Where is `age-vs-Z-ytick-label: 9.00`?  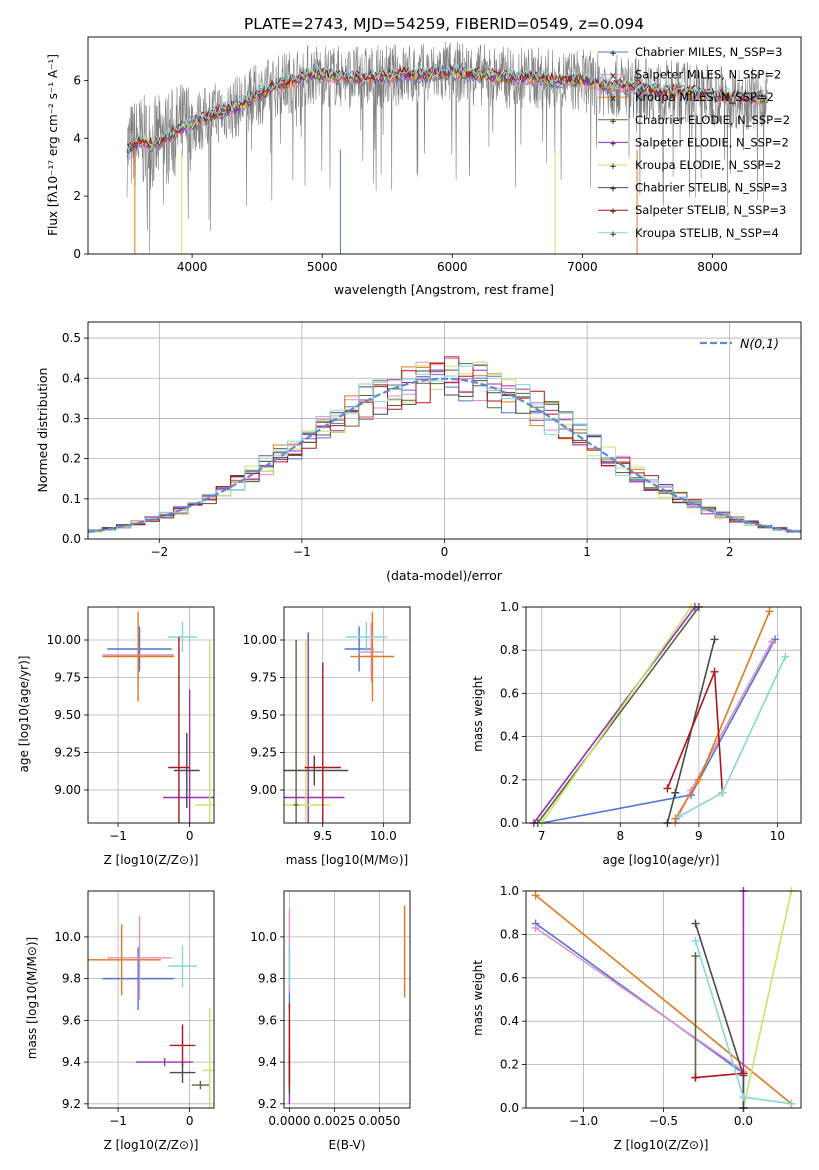 age-vs-Z-ytick-label: 9.00 is located at coordinates (67, 790).